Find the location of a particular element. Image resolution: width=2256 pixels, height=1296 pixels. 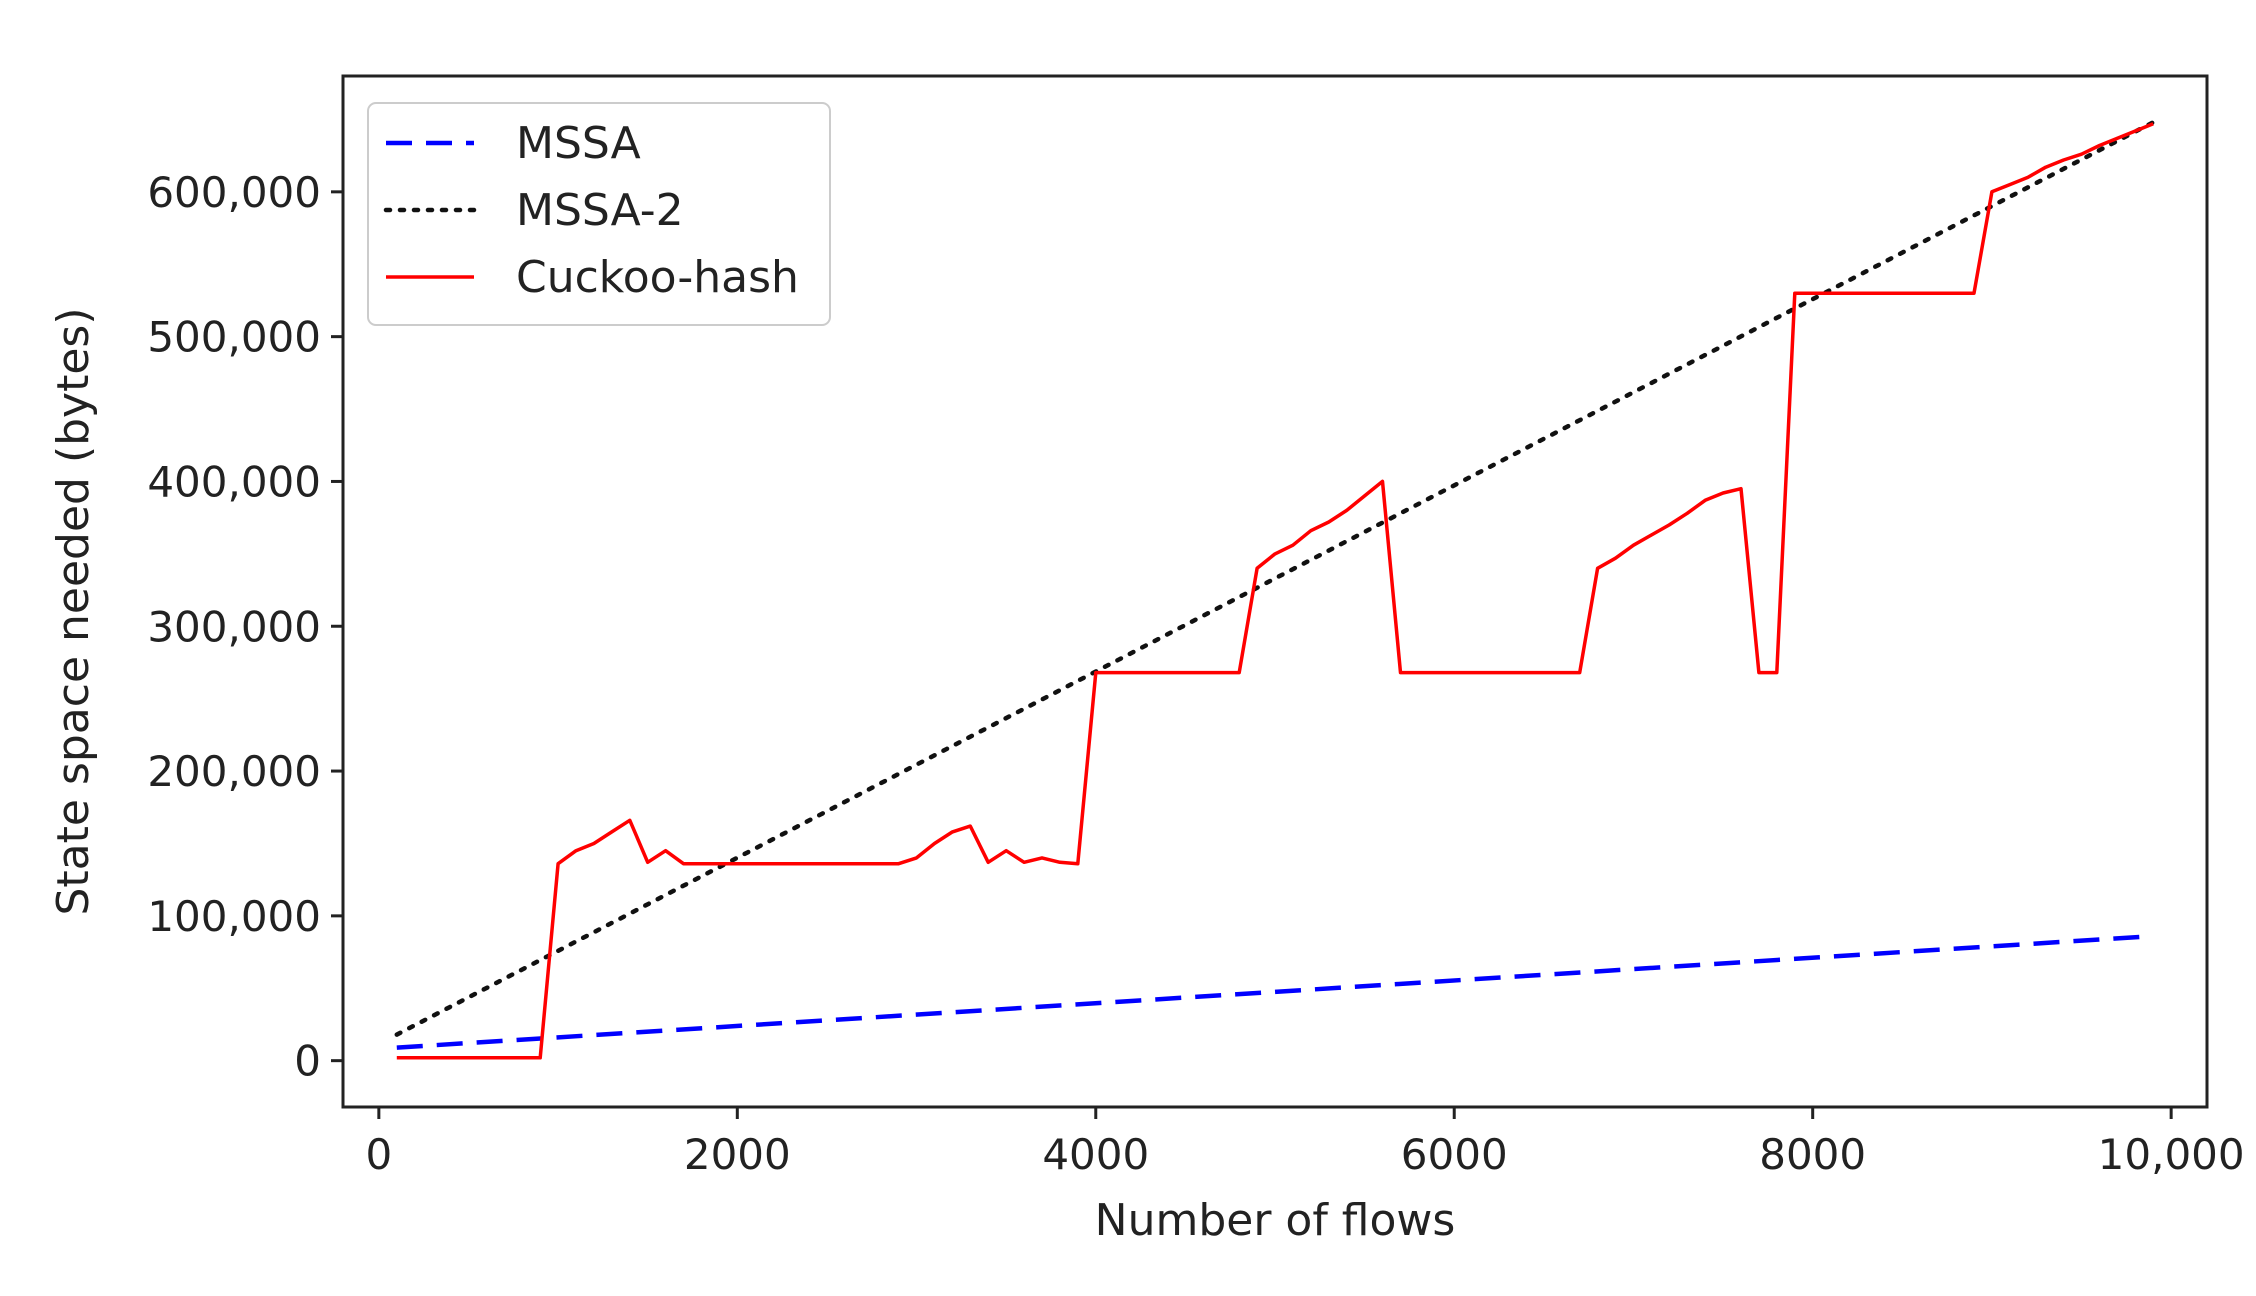

x-tick-label: 0 is located at coordinates (378, 1154).